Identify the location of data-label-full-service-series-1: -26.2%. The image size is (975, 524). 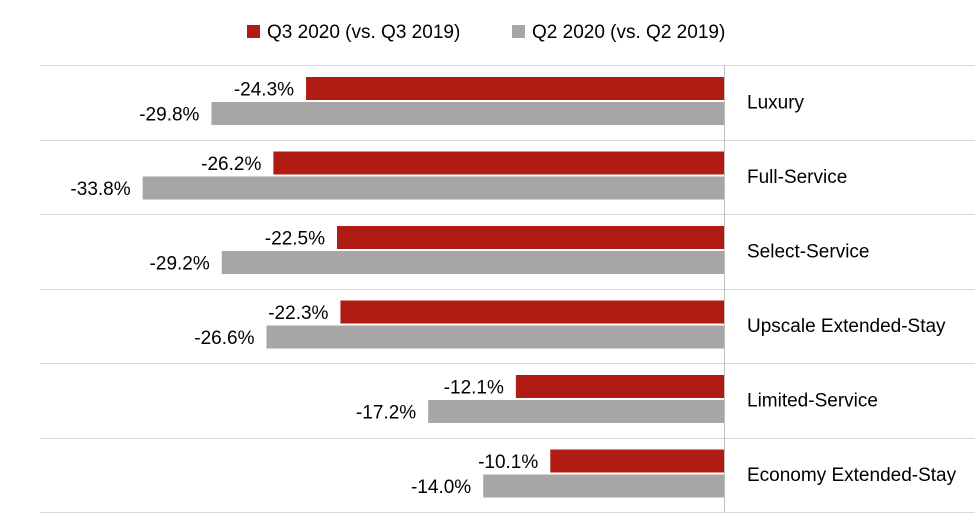
(231, 164).